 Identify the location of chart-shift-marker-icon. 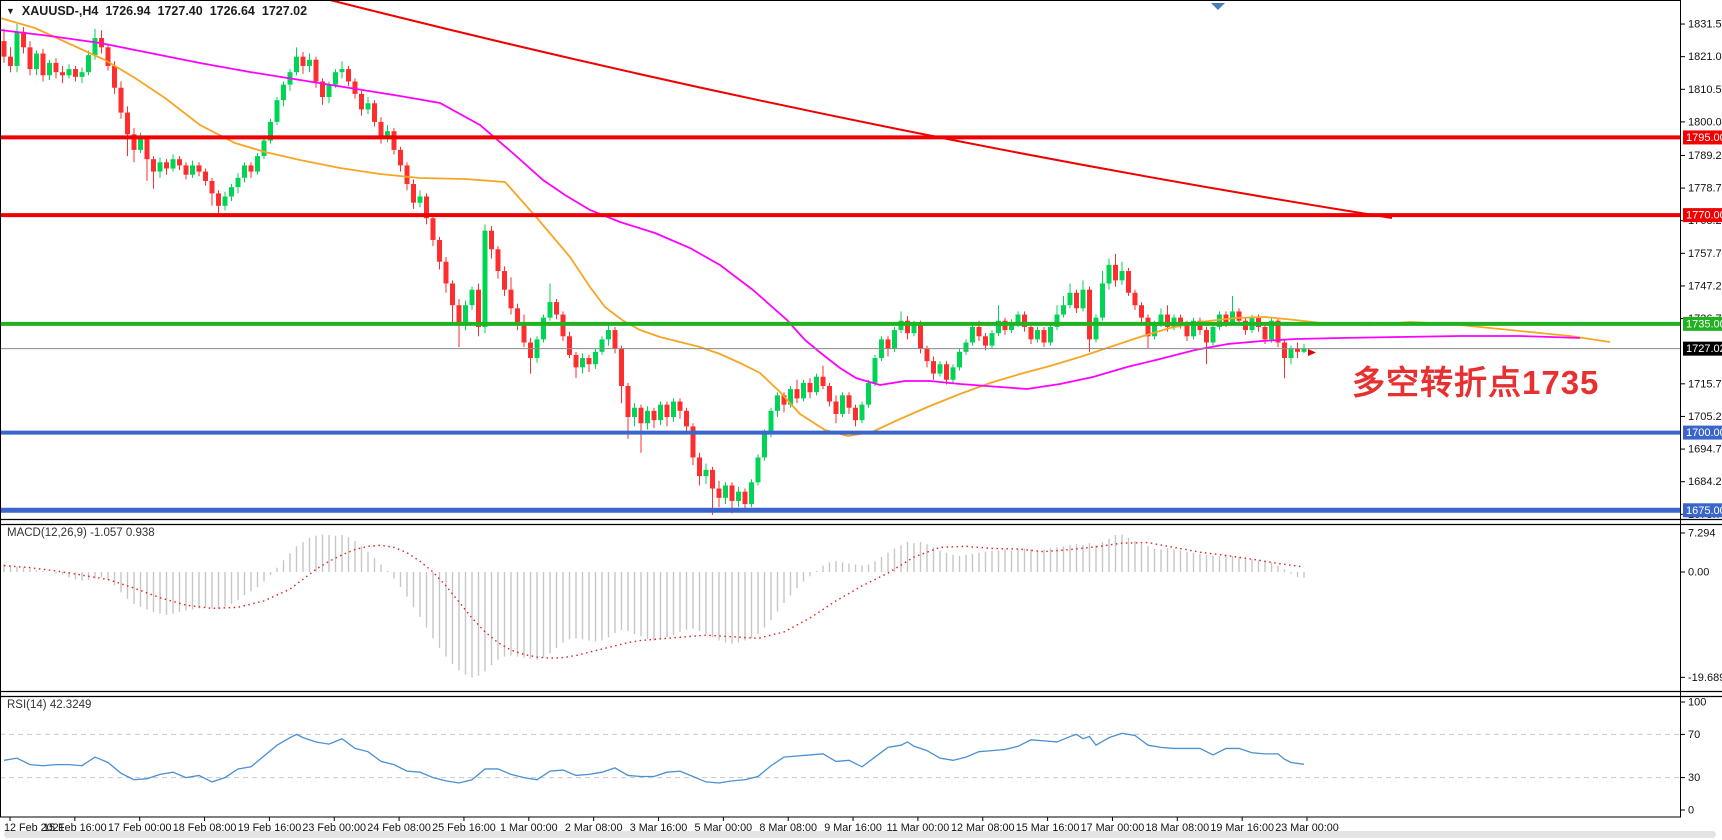
(1218, 6).